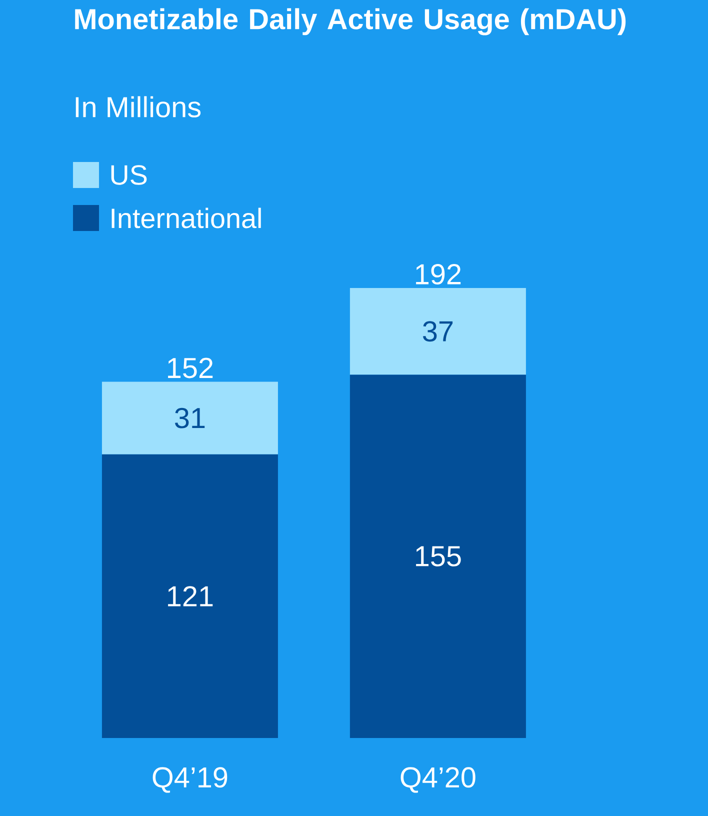 Image resolution: width=708 pixels, height=816 pixels. What do you see at coordinates (438, 780) in the screenshot?
I see `x-tick-label: Q4’20` at bounding box center [438, 780].